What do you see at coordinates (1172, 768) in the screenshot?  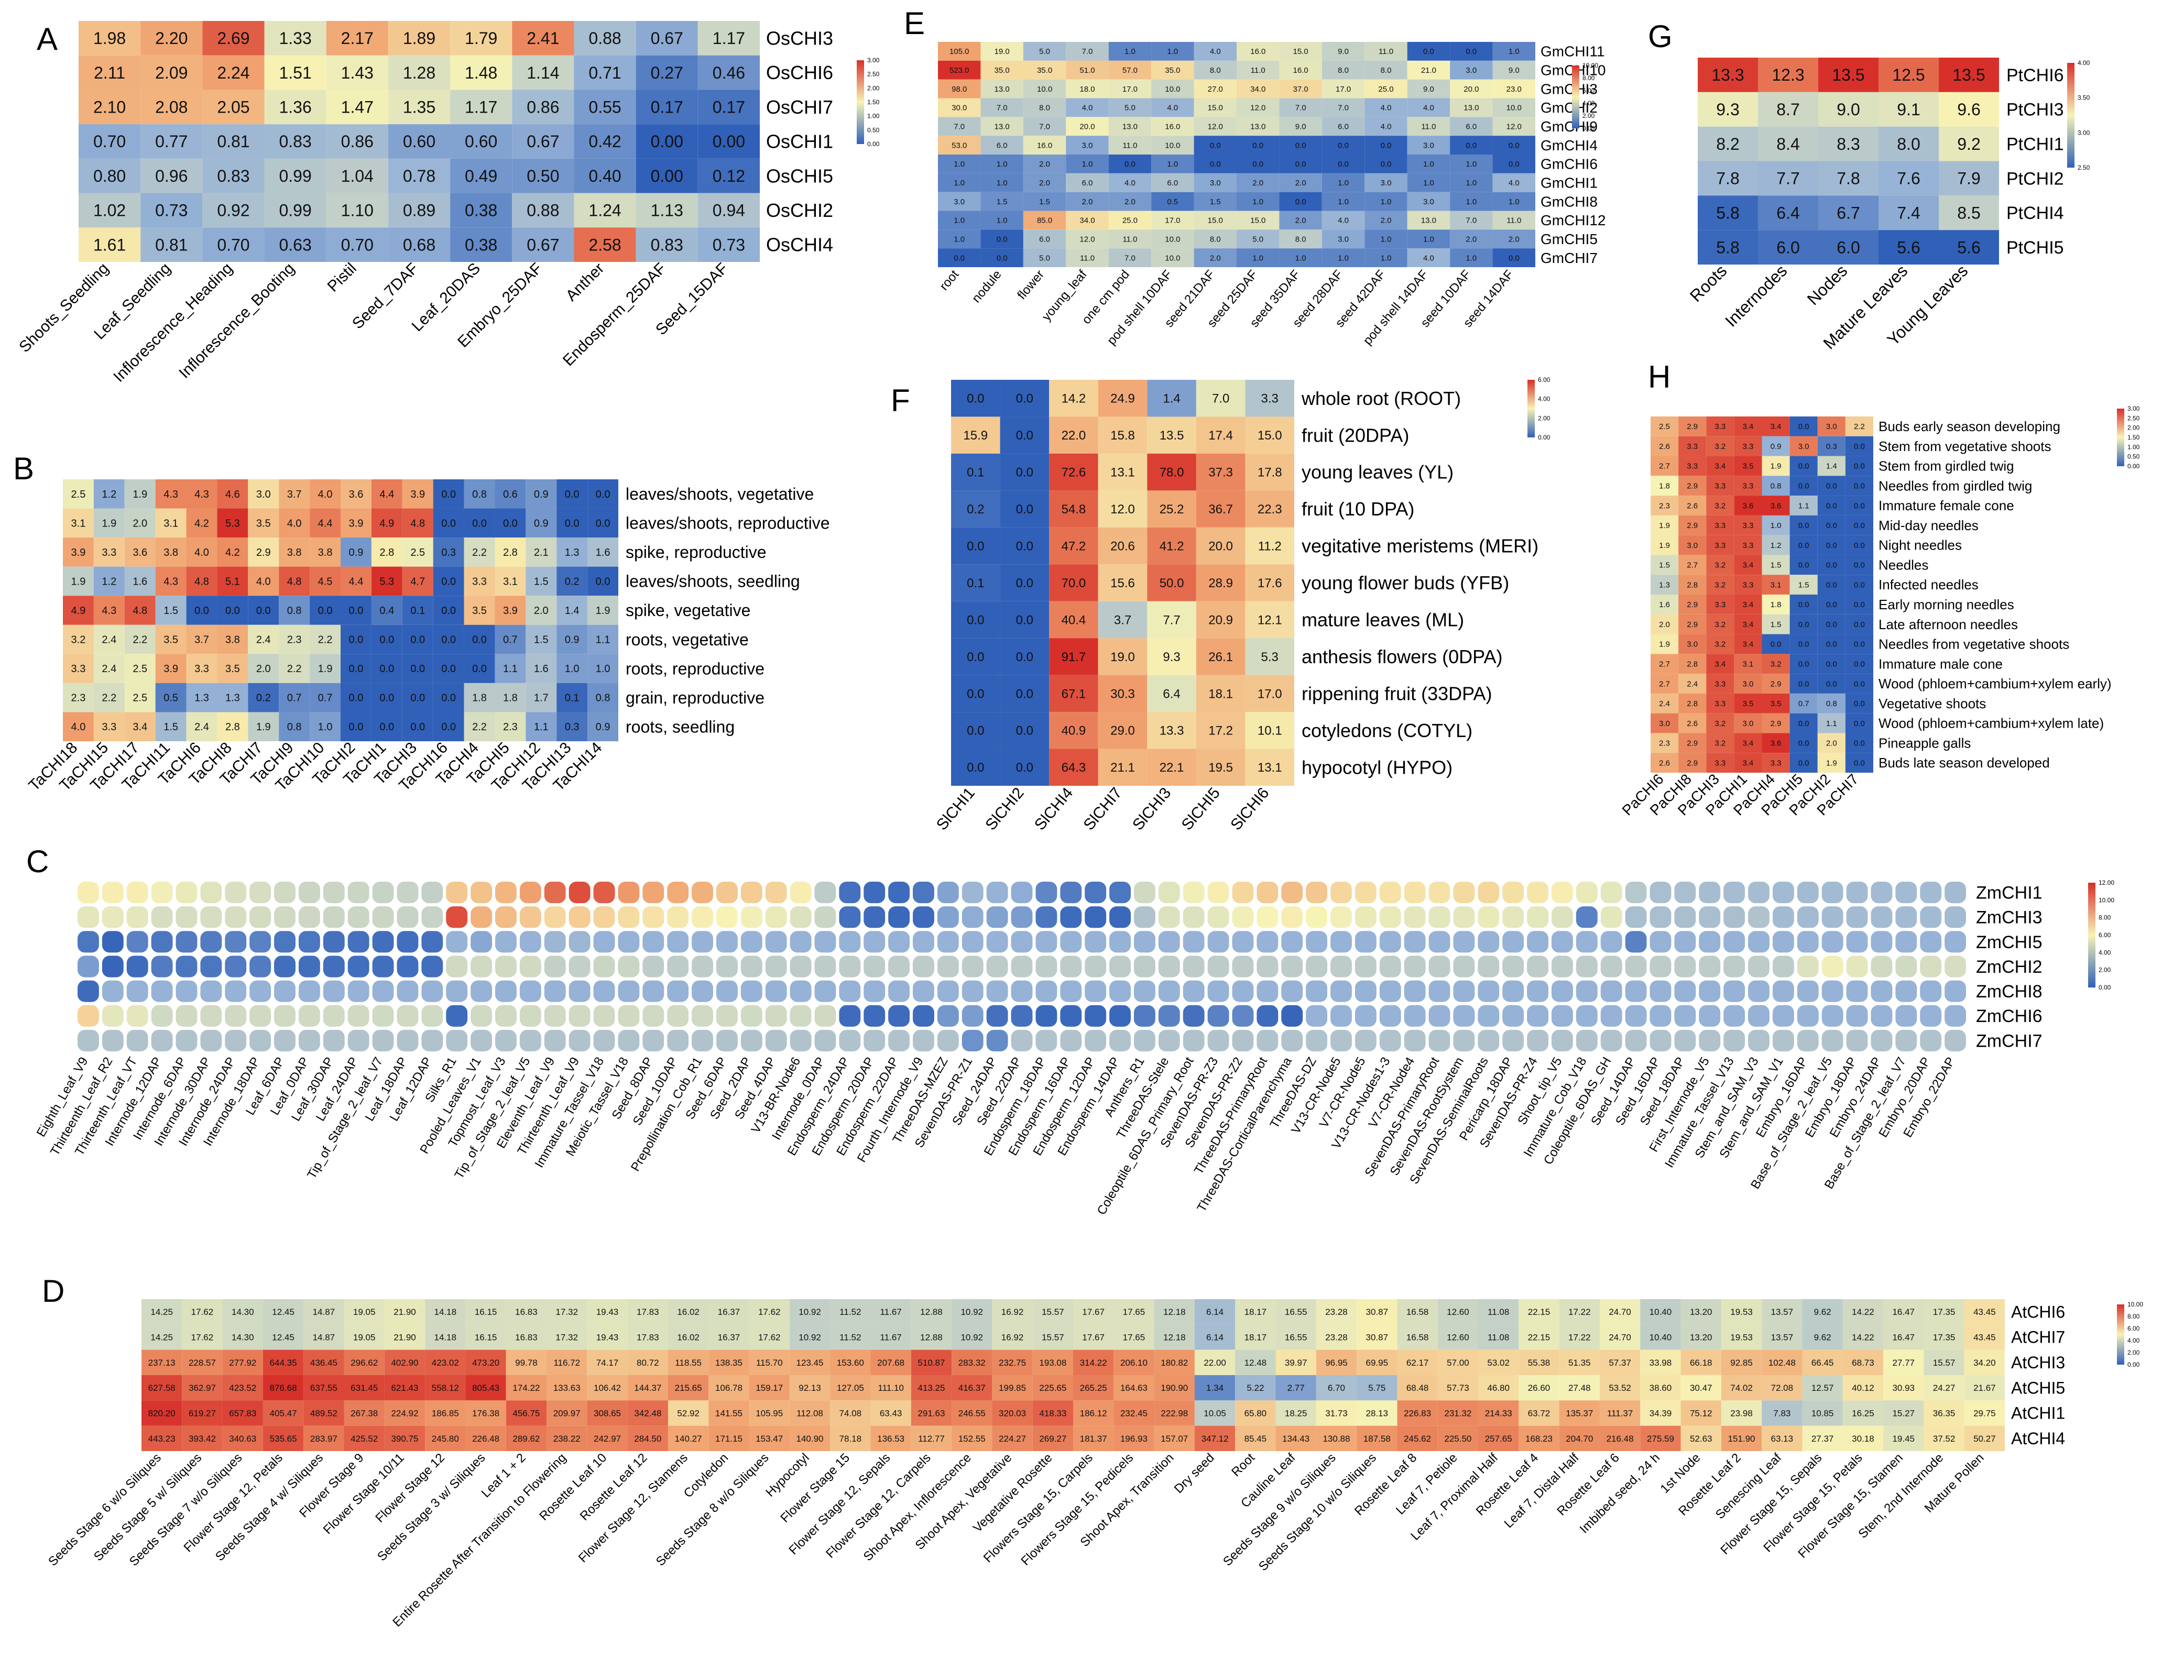 I see `cell-value: 22.1` at bounding box center [1172, 768].